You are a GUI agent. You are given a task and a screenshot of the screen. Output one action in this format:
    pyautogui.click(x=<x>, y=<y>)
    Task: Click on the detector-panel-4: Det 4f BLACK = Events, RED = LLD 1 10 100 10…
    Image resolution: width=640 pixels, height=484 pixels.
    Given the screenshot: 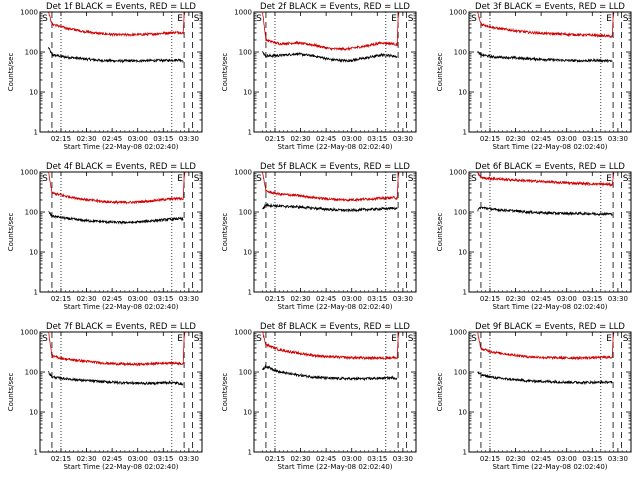 What is the action you would take?
    pyautogui.click(x=105, y=236)
    